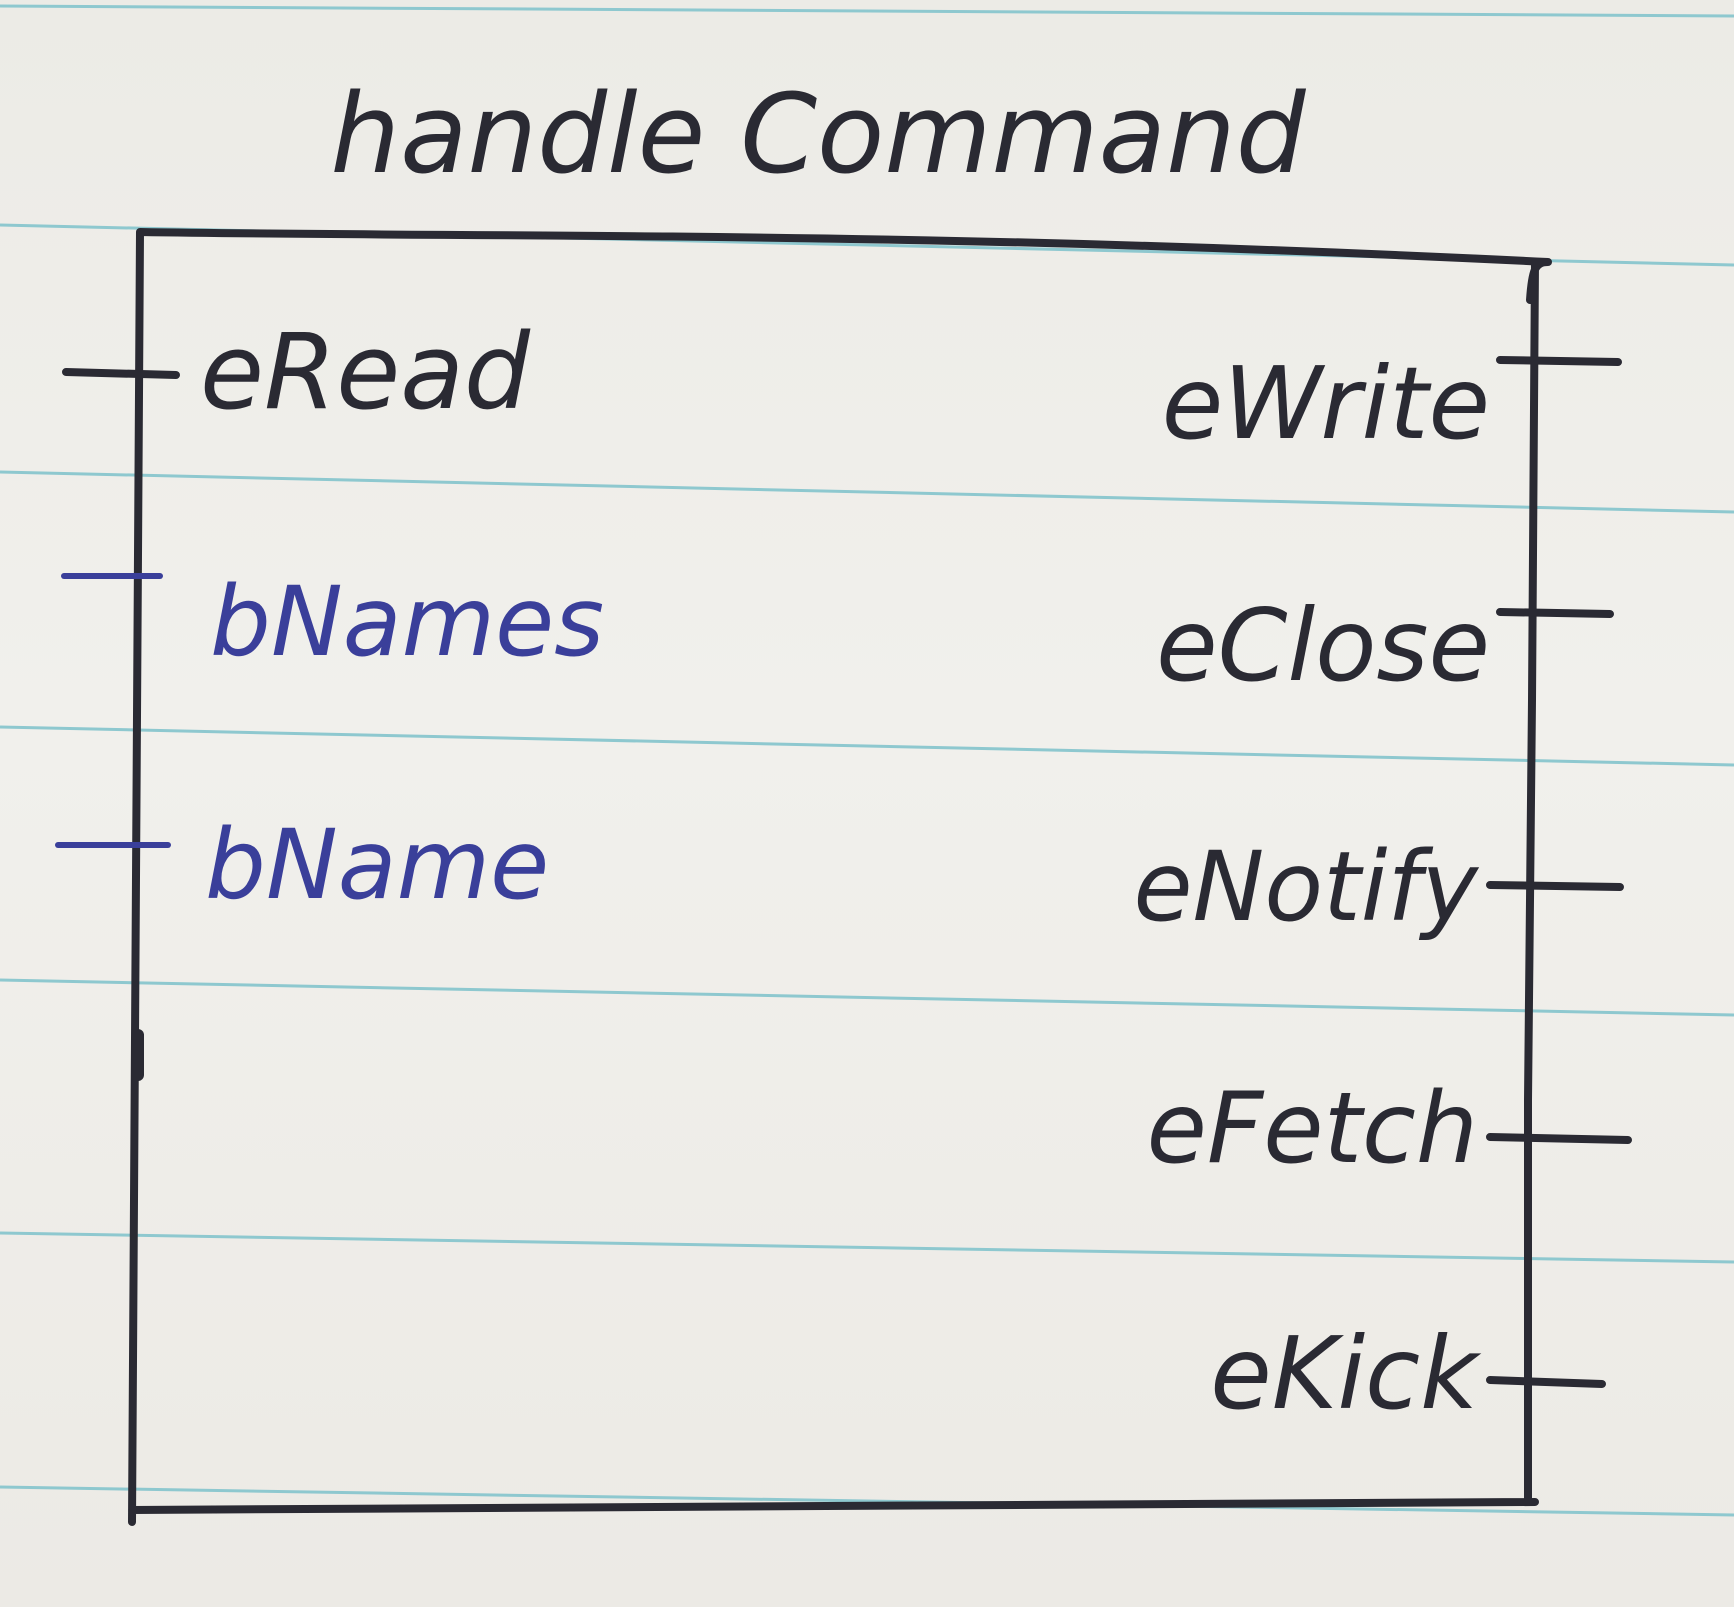  I want to click on output-label-ewrite: eWrite, so click(1326, 403).